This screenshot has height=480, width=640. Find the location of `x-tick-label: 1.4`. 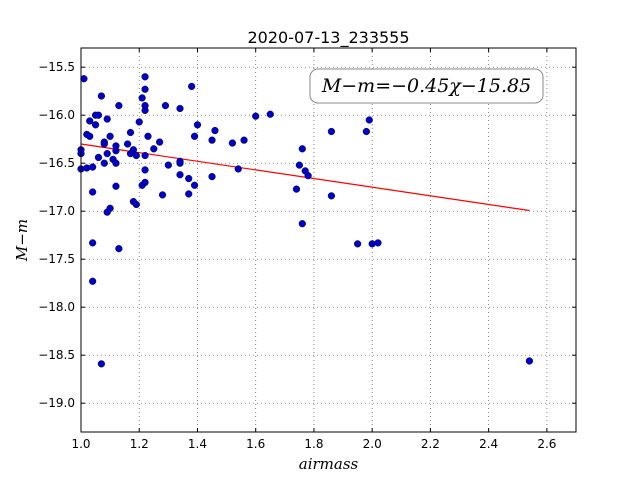

x-tick-label: 1.4 is located at coordinates (197, 444).